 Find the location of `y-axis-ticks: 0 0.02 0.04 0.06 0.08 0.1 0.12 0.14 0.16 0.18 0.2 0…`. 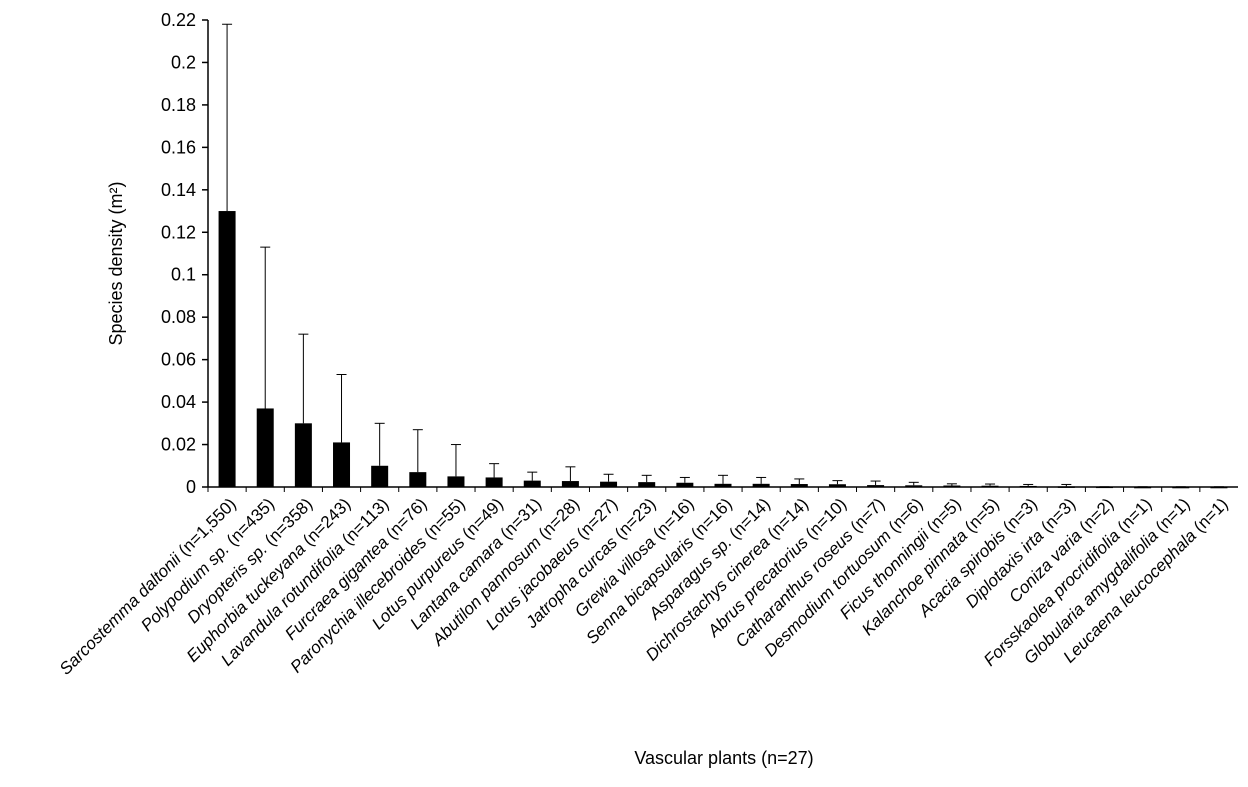

y-axis-ticks: 0 0.02 0.04 0.06 0.08 0.1 0.12 0.14 0.16 0.18 0.2 0… is located at coordinates (184, 253).